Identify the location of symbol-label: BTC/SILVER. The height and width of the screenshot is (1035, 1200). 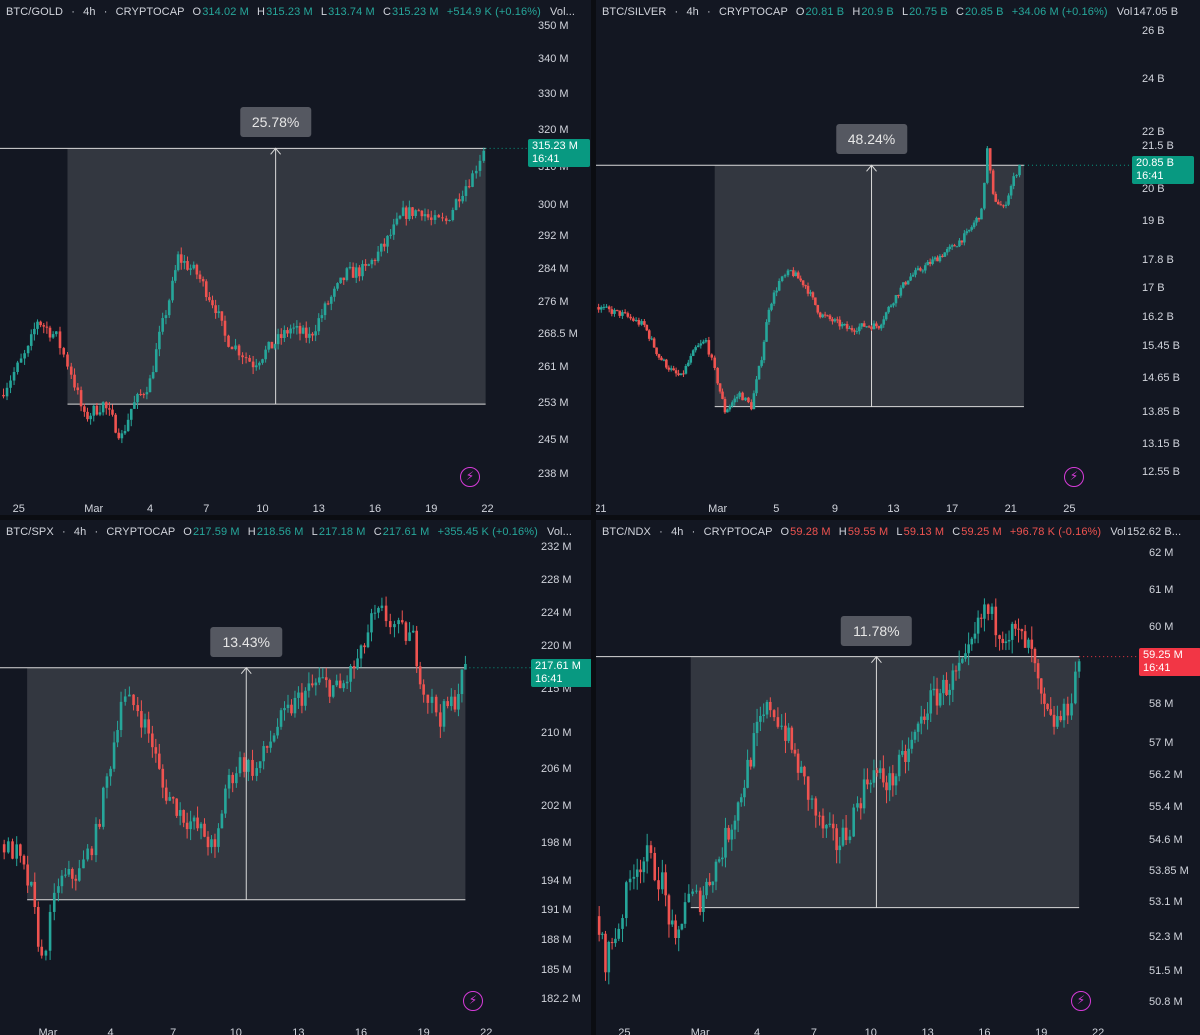
(634, 12).